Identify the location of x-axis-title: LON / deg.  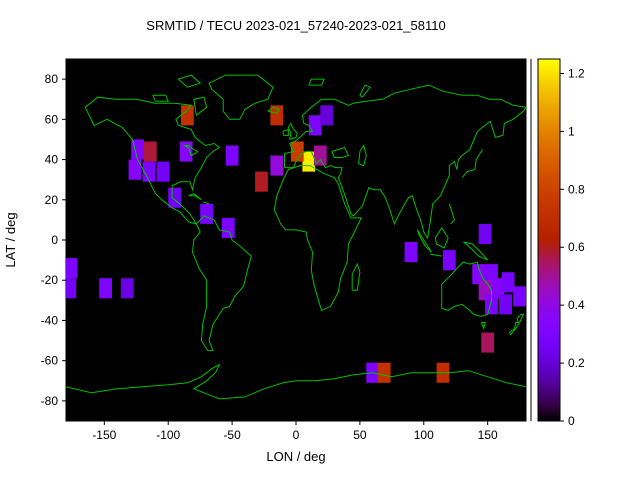
(295, 456).